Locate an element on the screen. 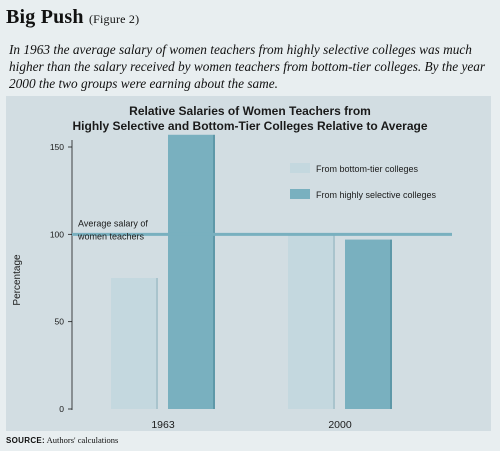 The height and width of the screenshot is (451, 500). figure-title: Big Push is located at coordinates (45, 17).